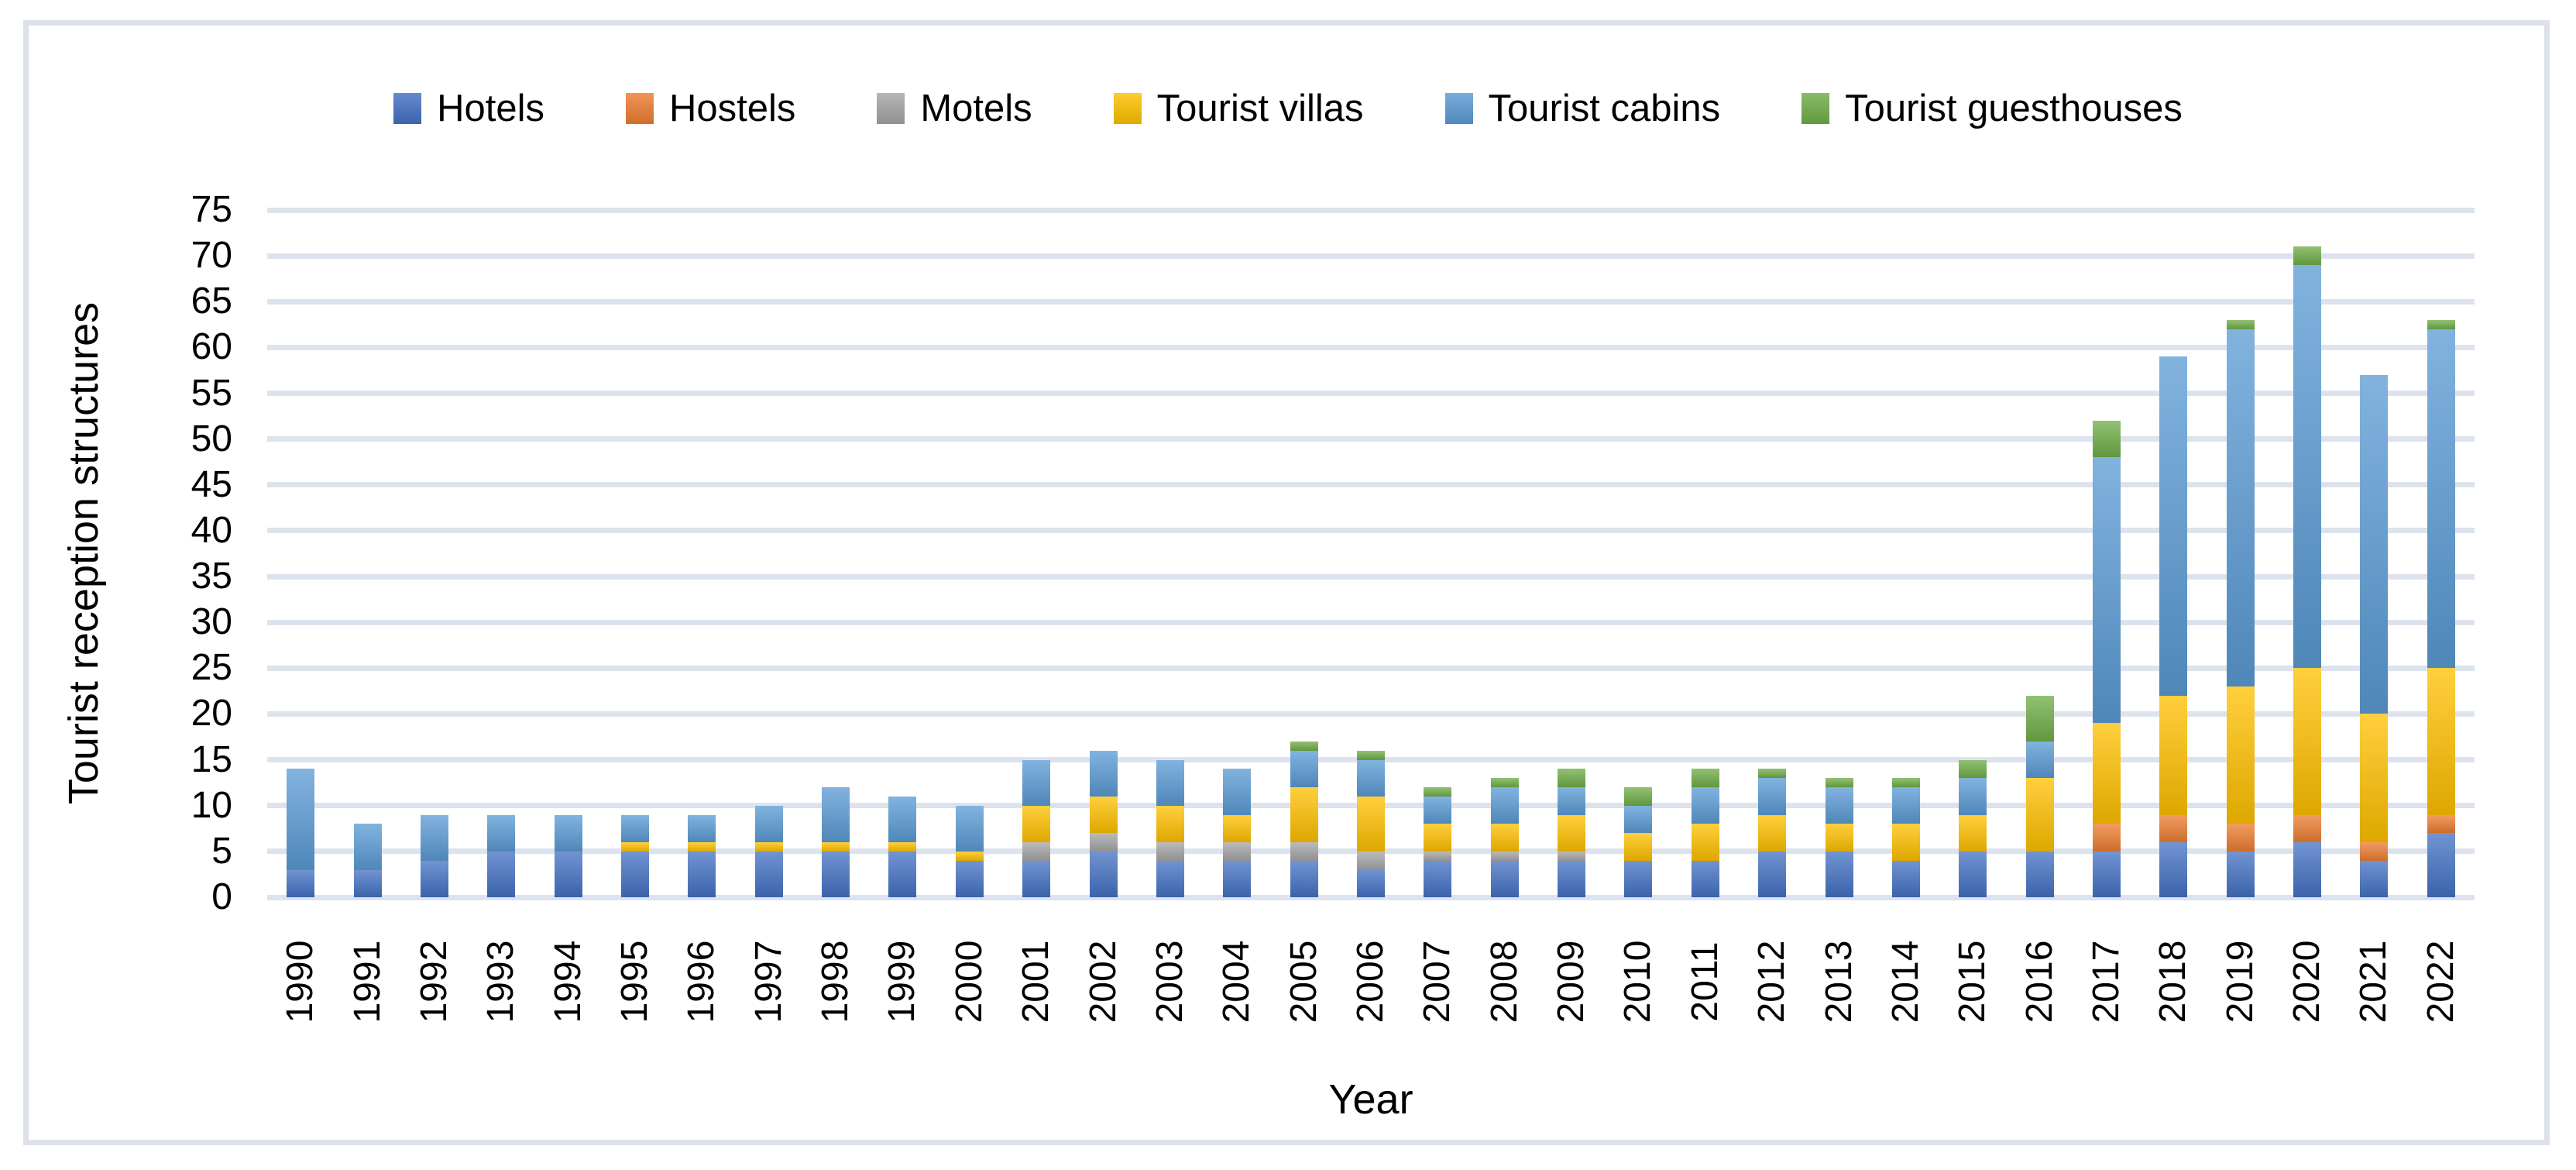 Image resolution: width=2576 pixels, height=1170 pixels. Describe the element at coordinates (1371, 755) in the screenshot. I see `bar-segment-tourist-guesthouses-2006` at that location.